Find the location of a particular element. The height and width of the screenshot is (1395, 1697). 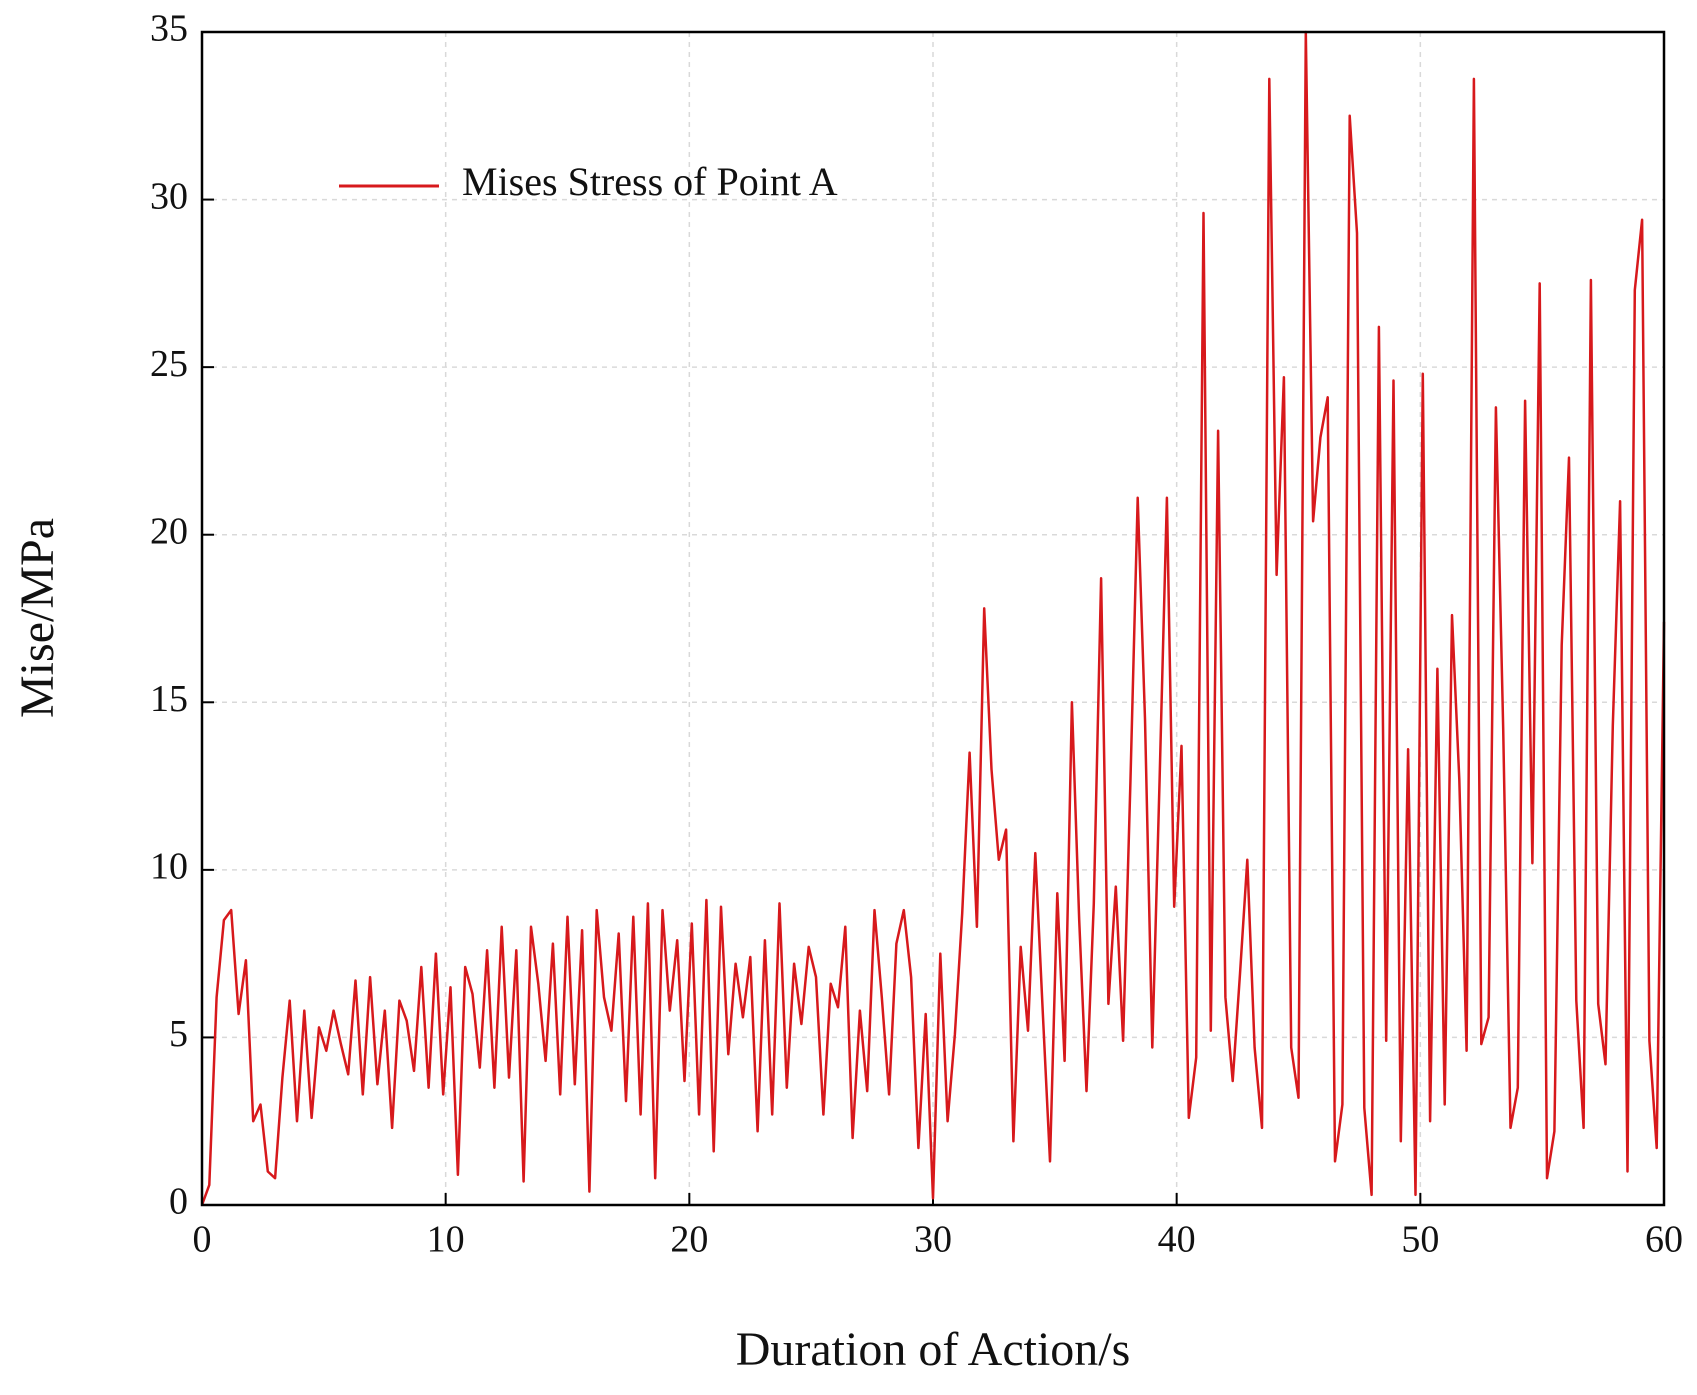

legend-label: Mises Stress of Point A is located at coordinates (650, 181).